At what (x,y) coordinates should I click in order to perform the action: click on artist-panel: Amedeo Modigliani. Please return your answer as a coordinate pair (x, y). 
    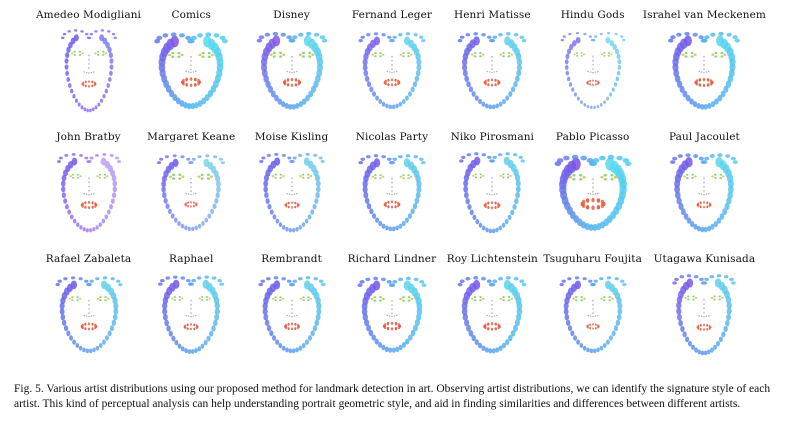
    Looking at the image, I should click on (88, 61).